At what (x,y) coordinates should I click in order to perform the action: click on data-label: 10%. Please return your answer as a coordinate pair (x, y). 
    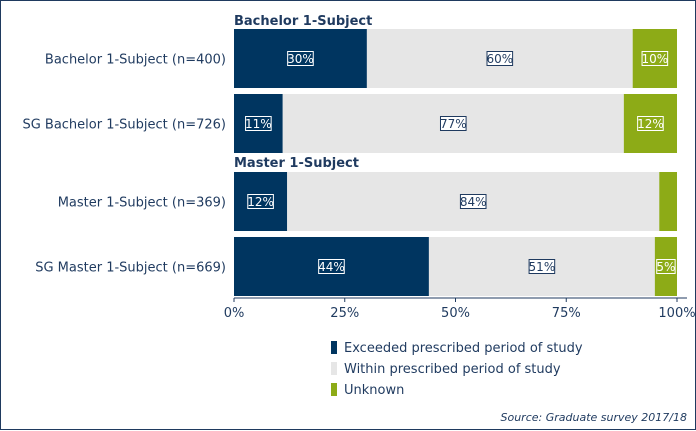
    Looking at the image, I should click on (655, 59).